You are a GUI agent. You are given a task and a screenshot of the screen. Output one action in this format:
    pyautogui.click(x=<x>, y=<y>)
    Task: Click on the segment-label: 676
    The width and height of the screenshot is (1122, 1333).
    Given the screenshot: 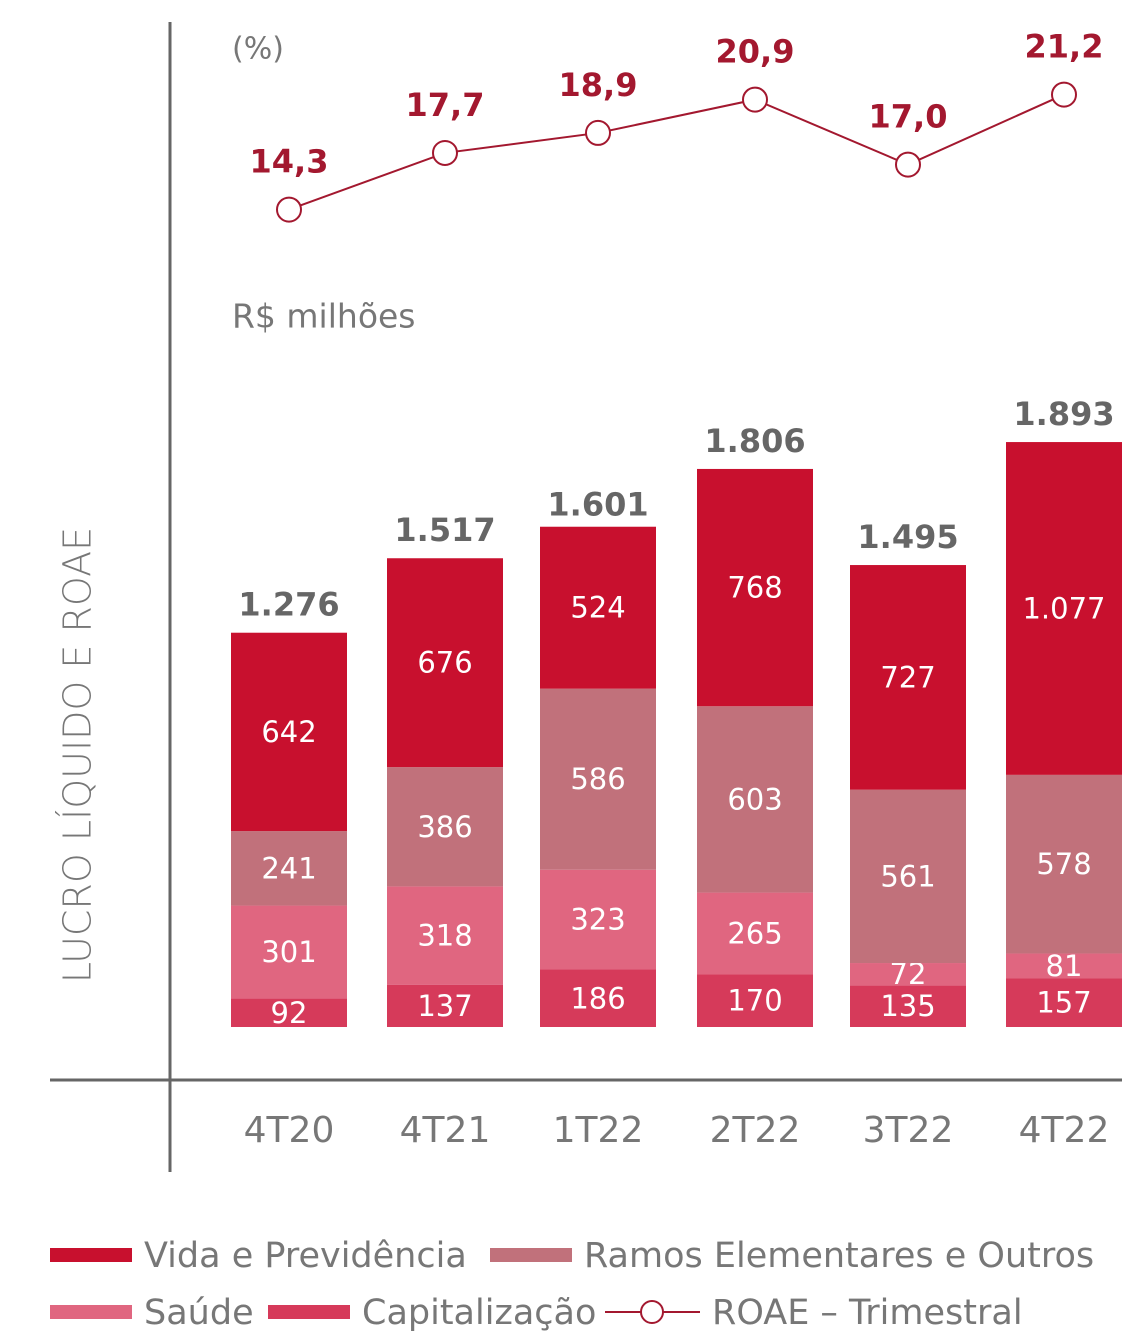 What is the action you would take?
    pyautogui.click(x=444, y=663)
    